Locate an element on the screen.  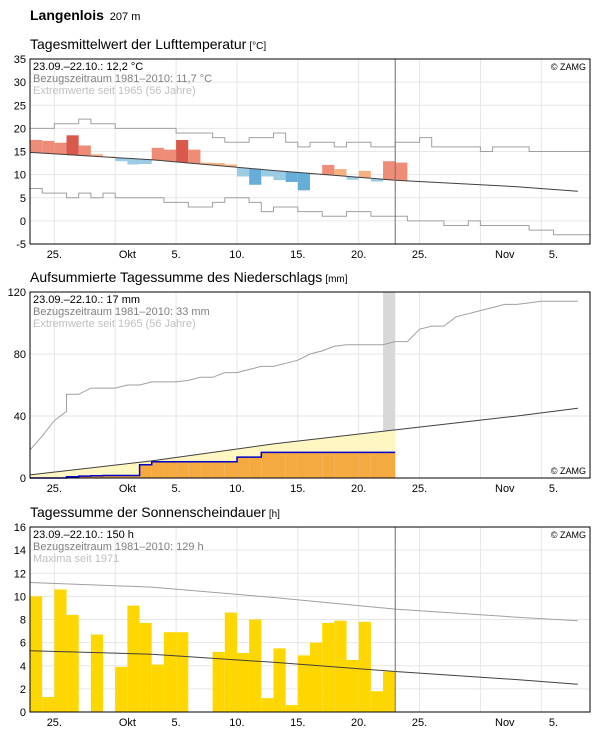
temp-xtick-label: 25. is located at coordinates (54, 255).